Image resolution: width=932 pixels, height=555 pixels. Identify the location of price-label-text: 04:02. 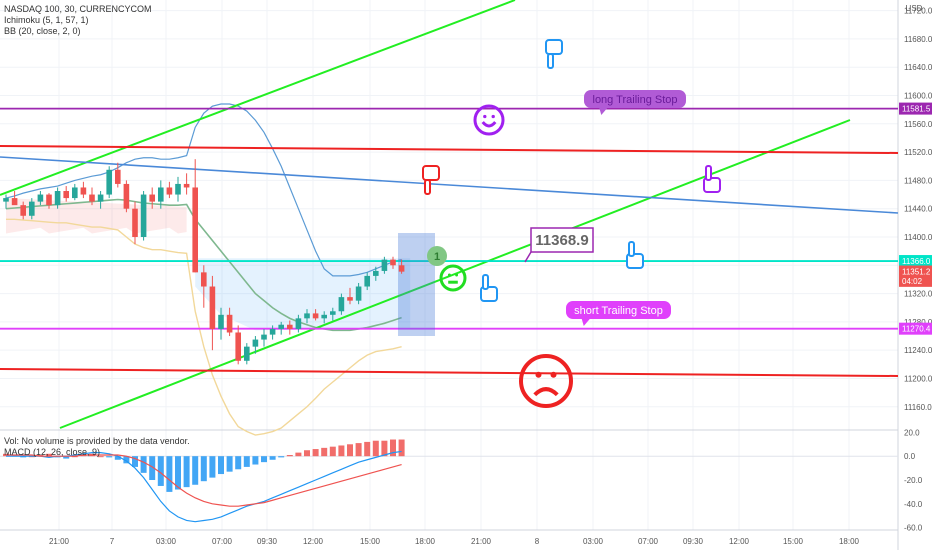
(912, 281).